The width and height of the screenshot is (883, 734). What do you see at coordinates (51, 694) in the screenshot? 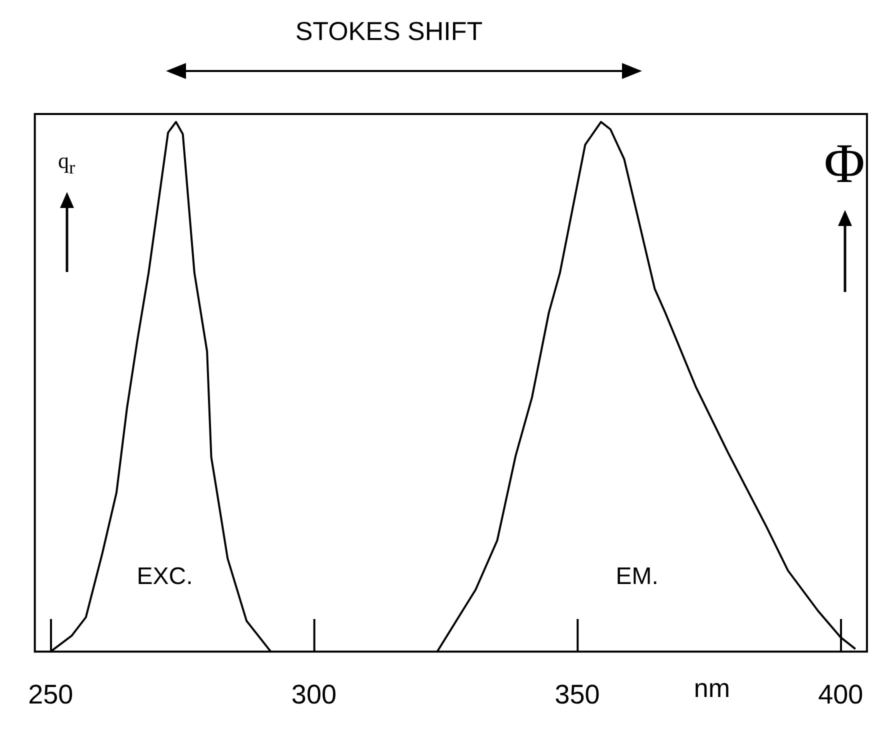
I see `x-tick-label: 250` at bounding box center [51, 694].